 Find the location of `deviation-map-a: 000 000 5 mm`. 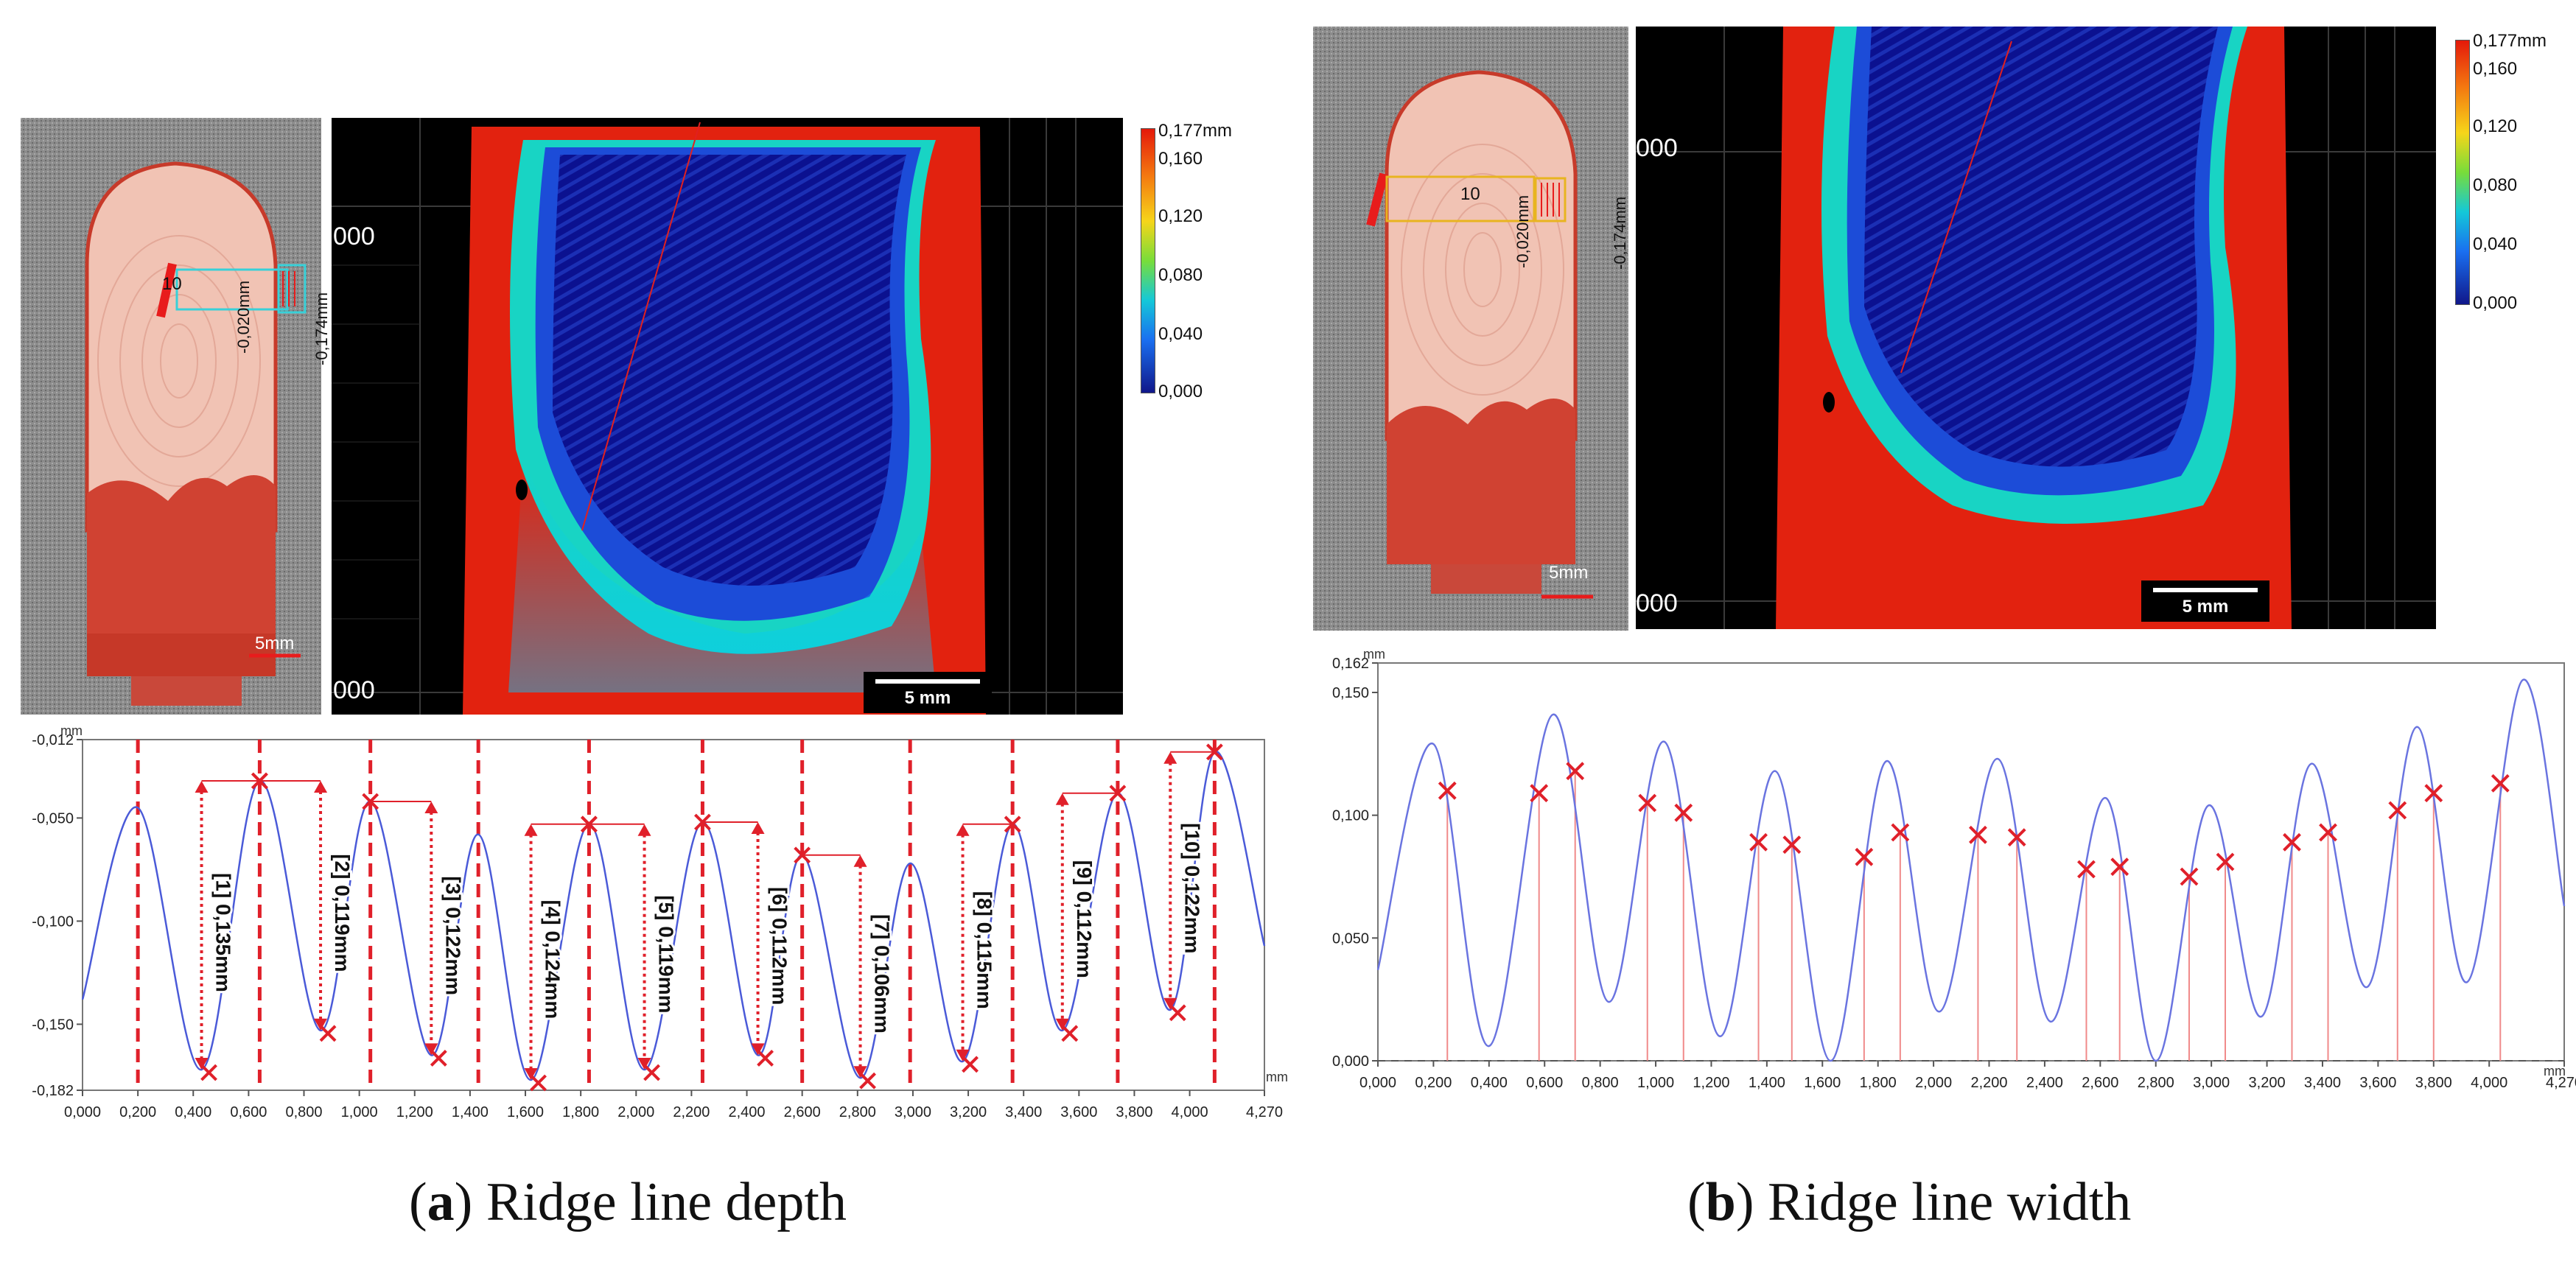

deviation-map-a: 000 000 5 mm is located at coordinates (727, 416).